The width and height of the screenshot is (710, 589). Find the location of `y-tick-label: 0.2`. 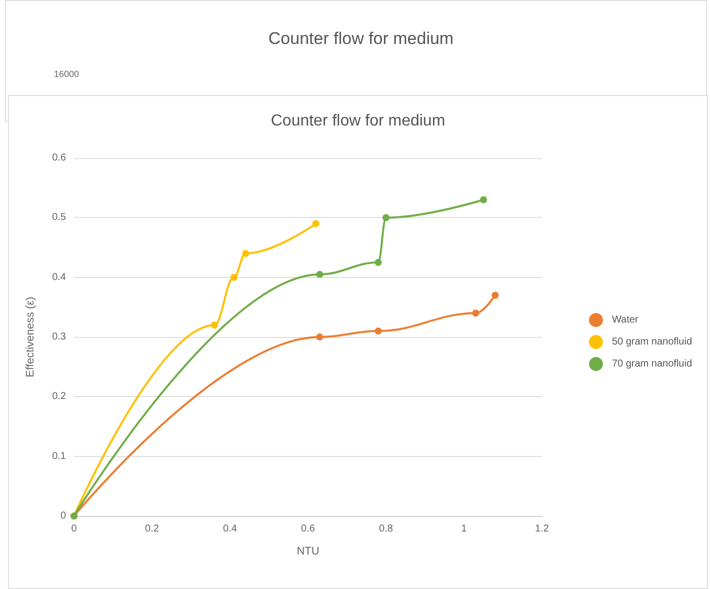

y-tick-label: 0.2 is located at coordinates (59, 396).